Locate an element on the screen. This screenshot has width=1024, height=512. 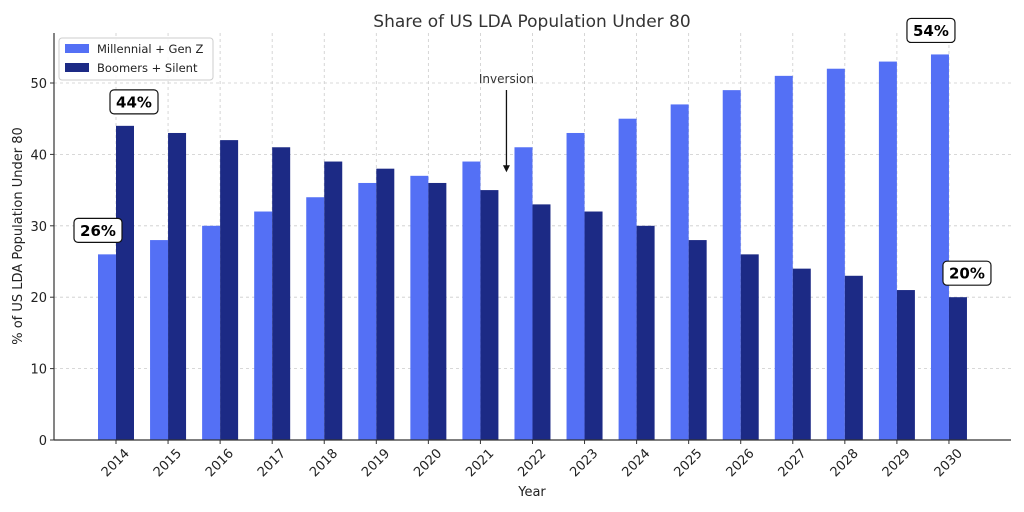
bar-boomers-silent-2025 is located at coordinates (697, 340).